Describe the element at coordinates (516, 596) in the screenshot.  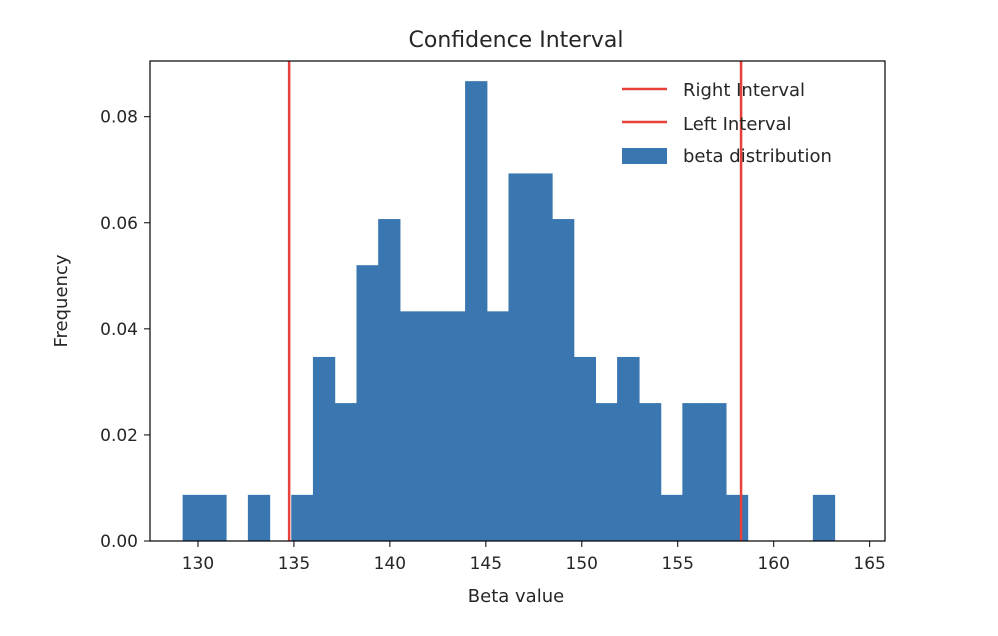
I see `x-axis-label: Beta value` at that location.